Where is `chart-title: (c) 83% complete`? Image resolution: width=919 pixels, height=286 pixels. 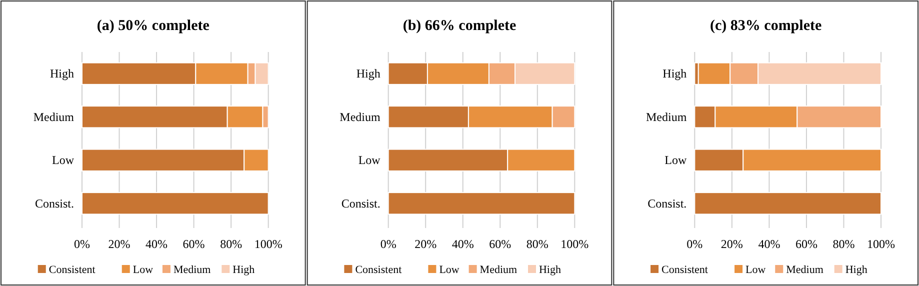
chart-title: (c) 83% complete is located at coordinates (766, 26).